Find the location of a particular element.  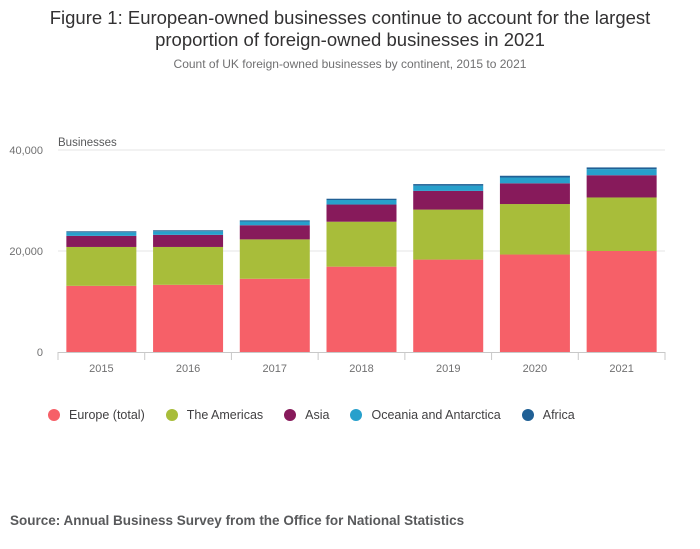

legend-label: Oceania and Antarctica is located at coordinates (436, 415).